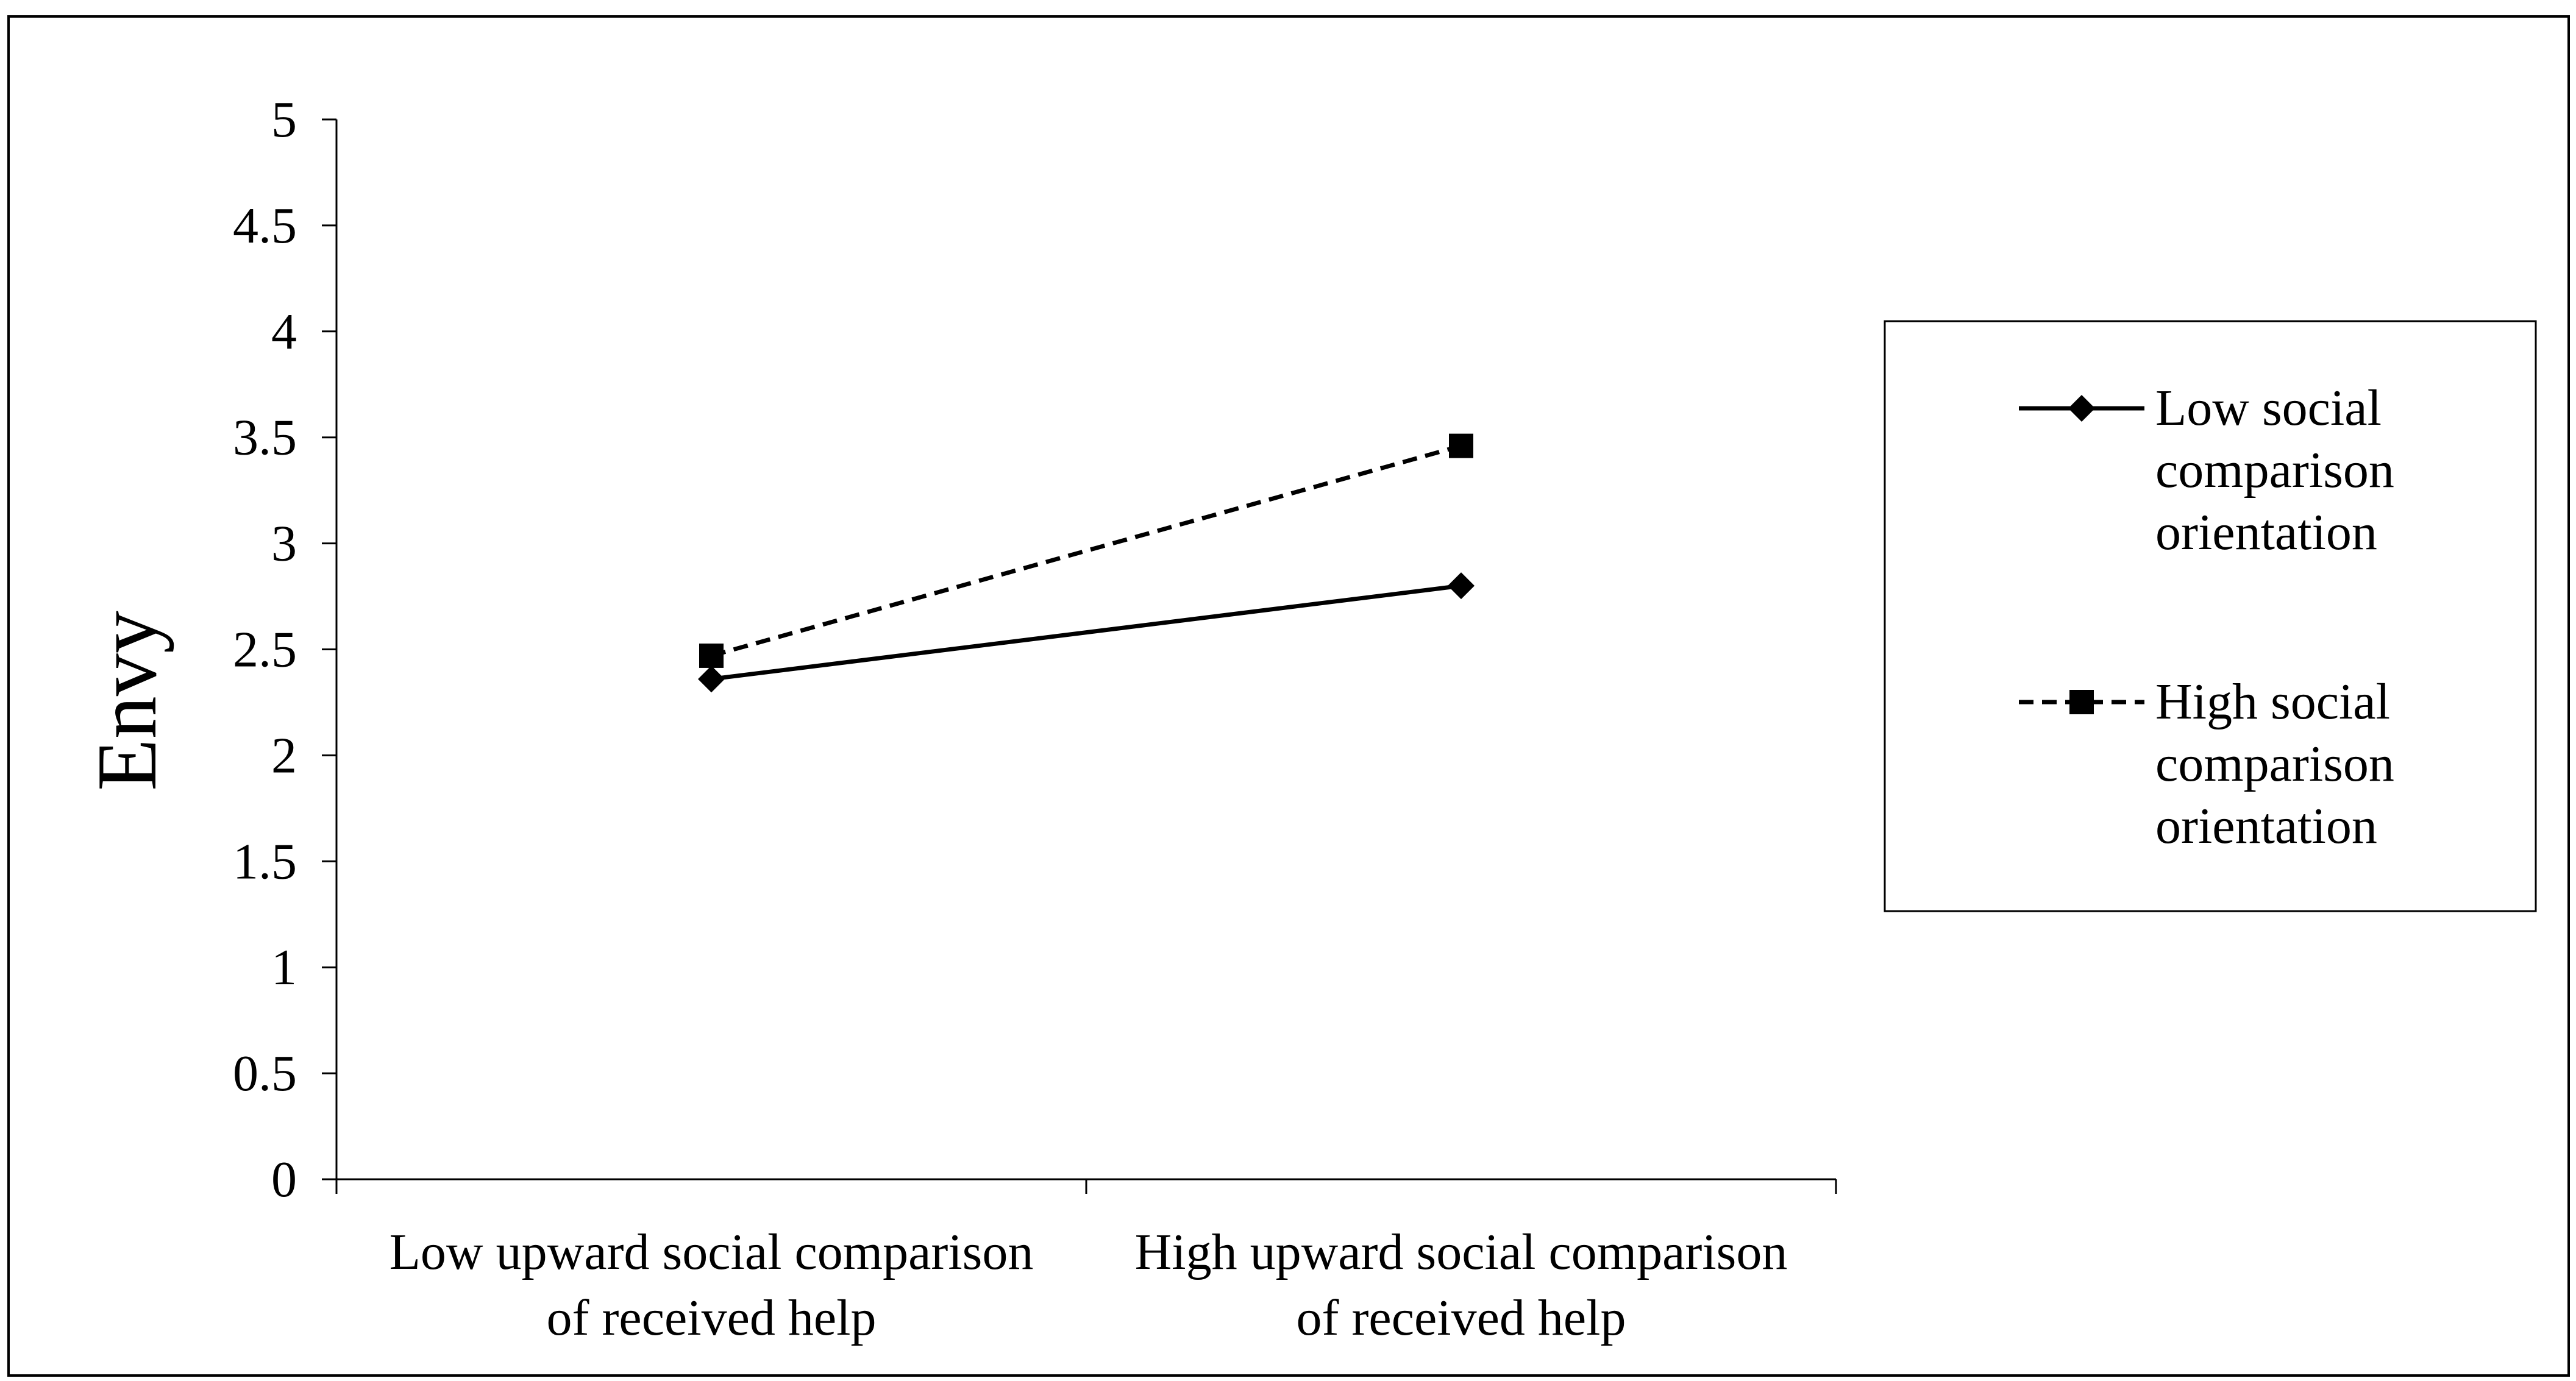 This screenshot has width=2576, height=1381. I want to click on y-tick-label: 0, so click(284, 1179).